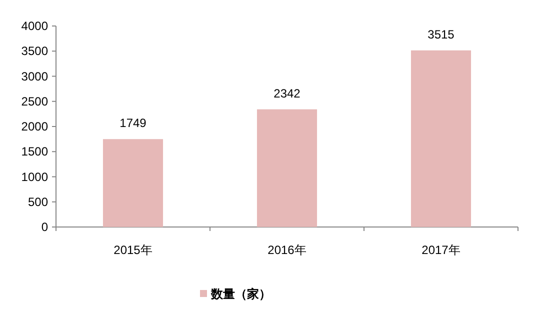 Image resolution: width=550 pixels, height=321 pixels. Describe the element at coordinates (241, 294) in the screenshot. I see `legend: 数量（家）` at that location.